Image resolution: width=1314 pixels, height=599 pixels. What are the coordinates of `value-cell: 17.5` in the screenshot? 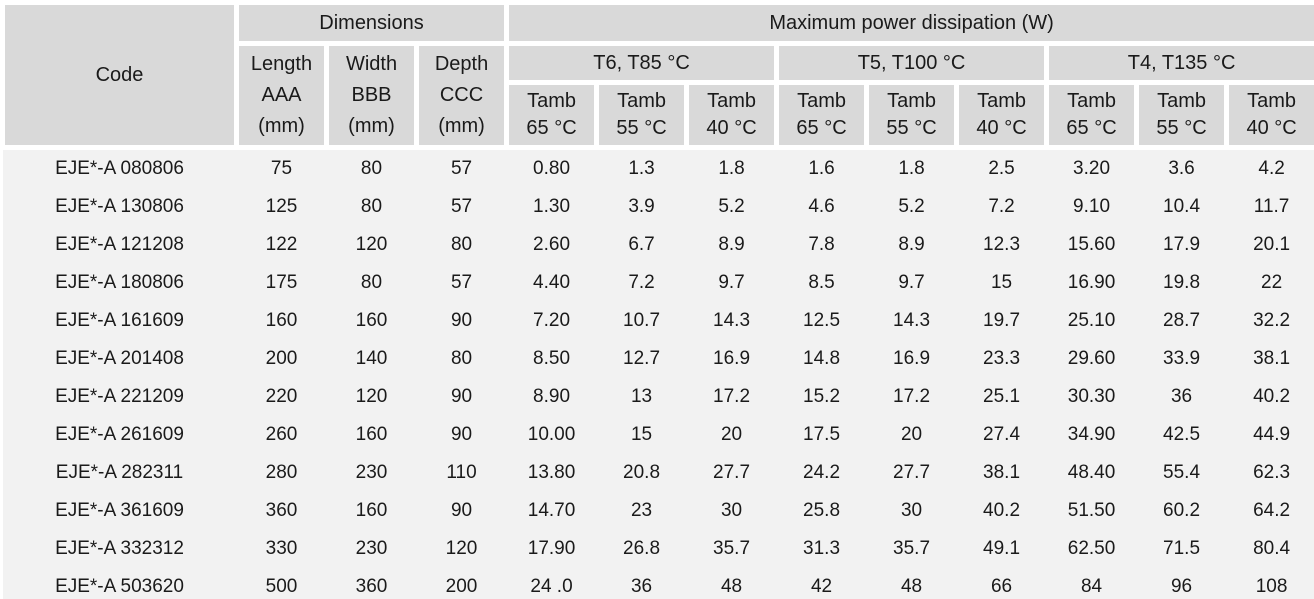 It's located at (821, 435).